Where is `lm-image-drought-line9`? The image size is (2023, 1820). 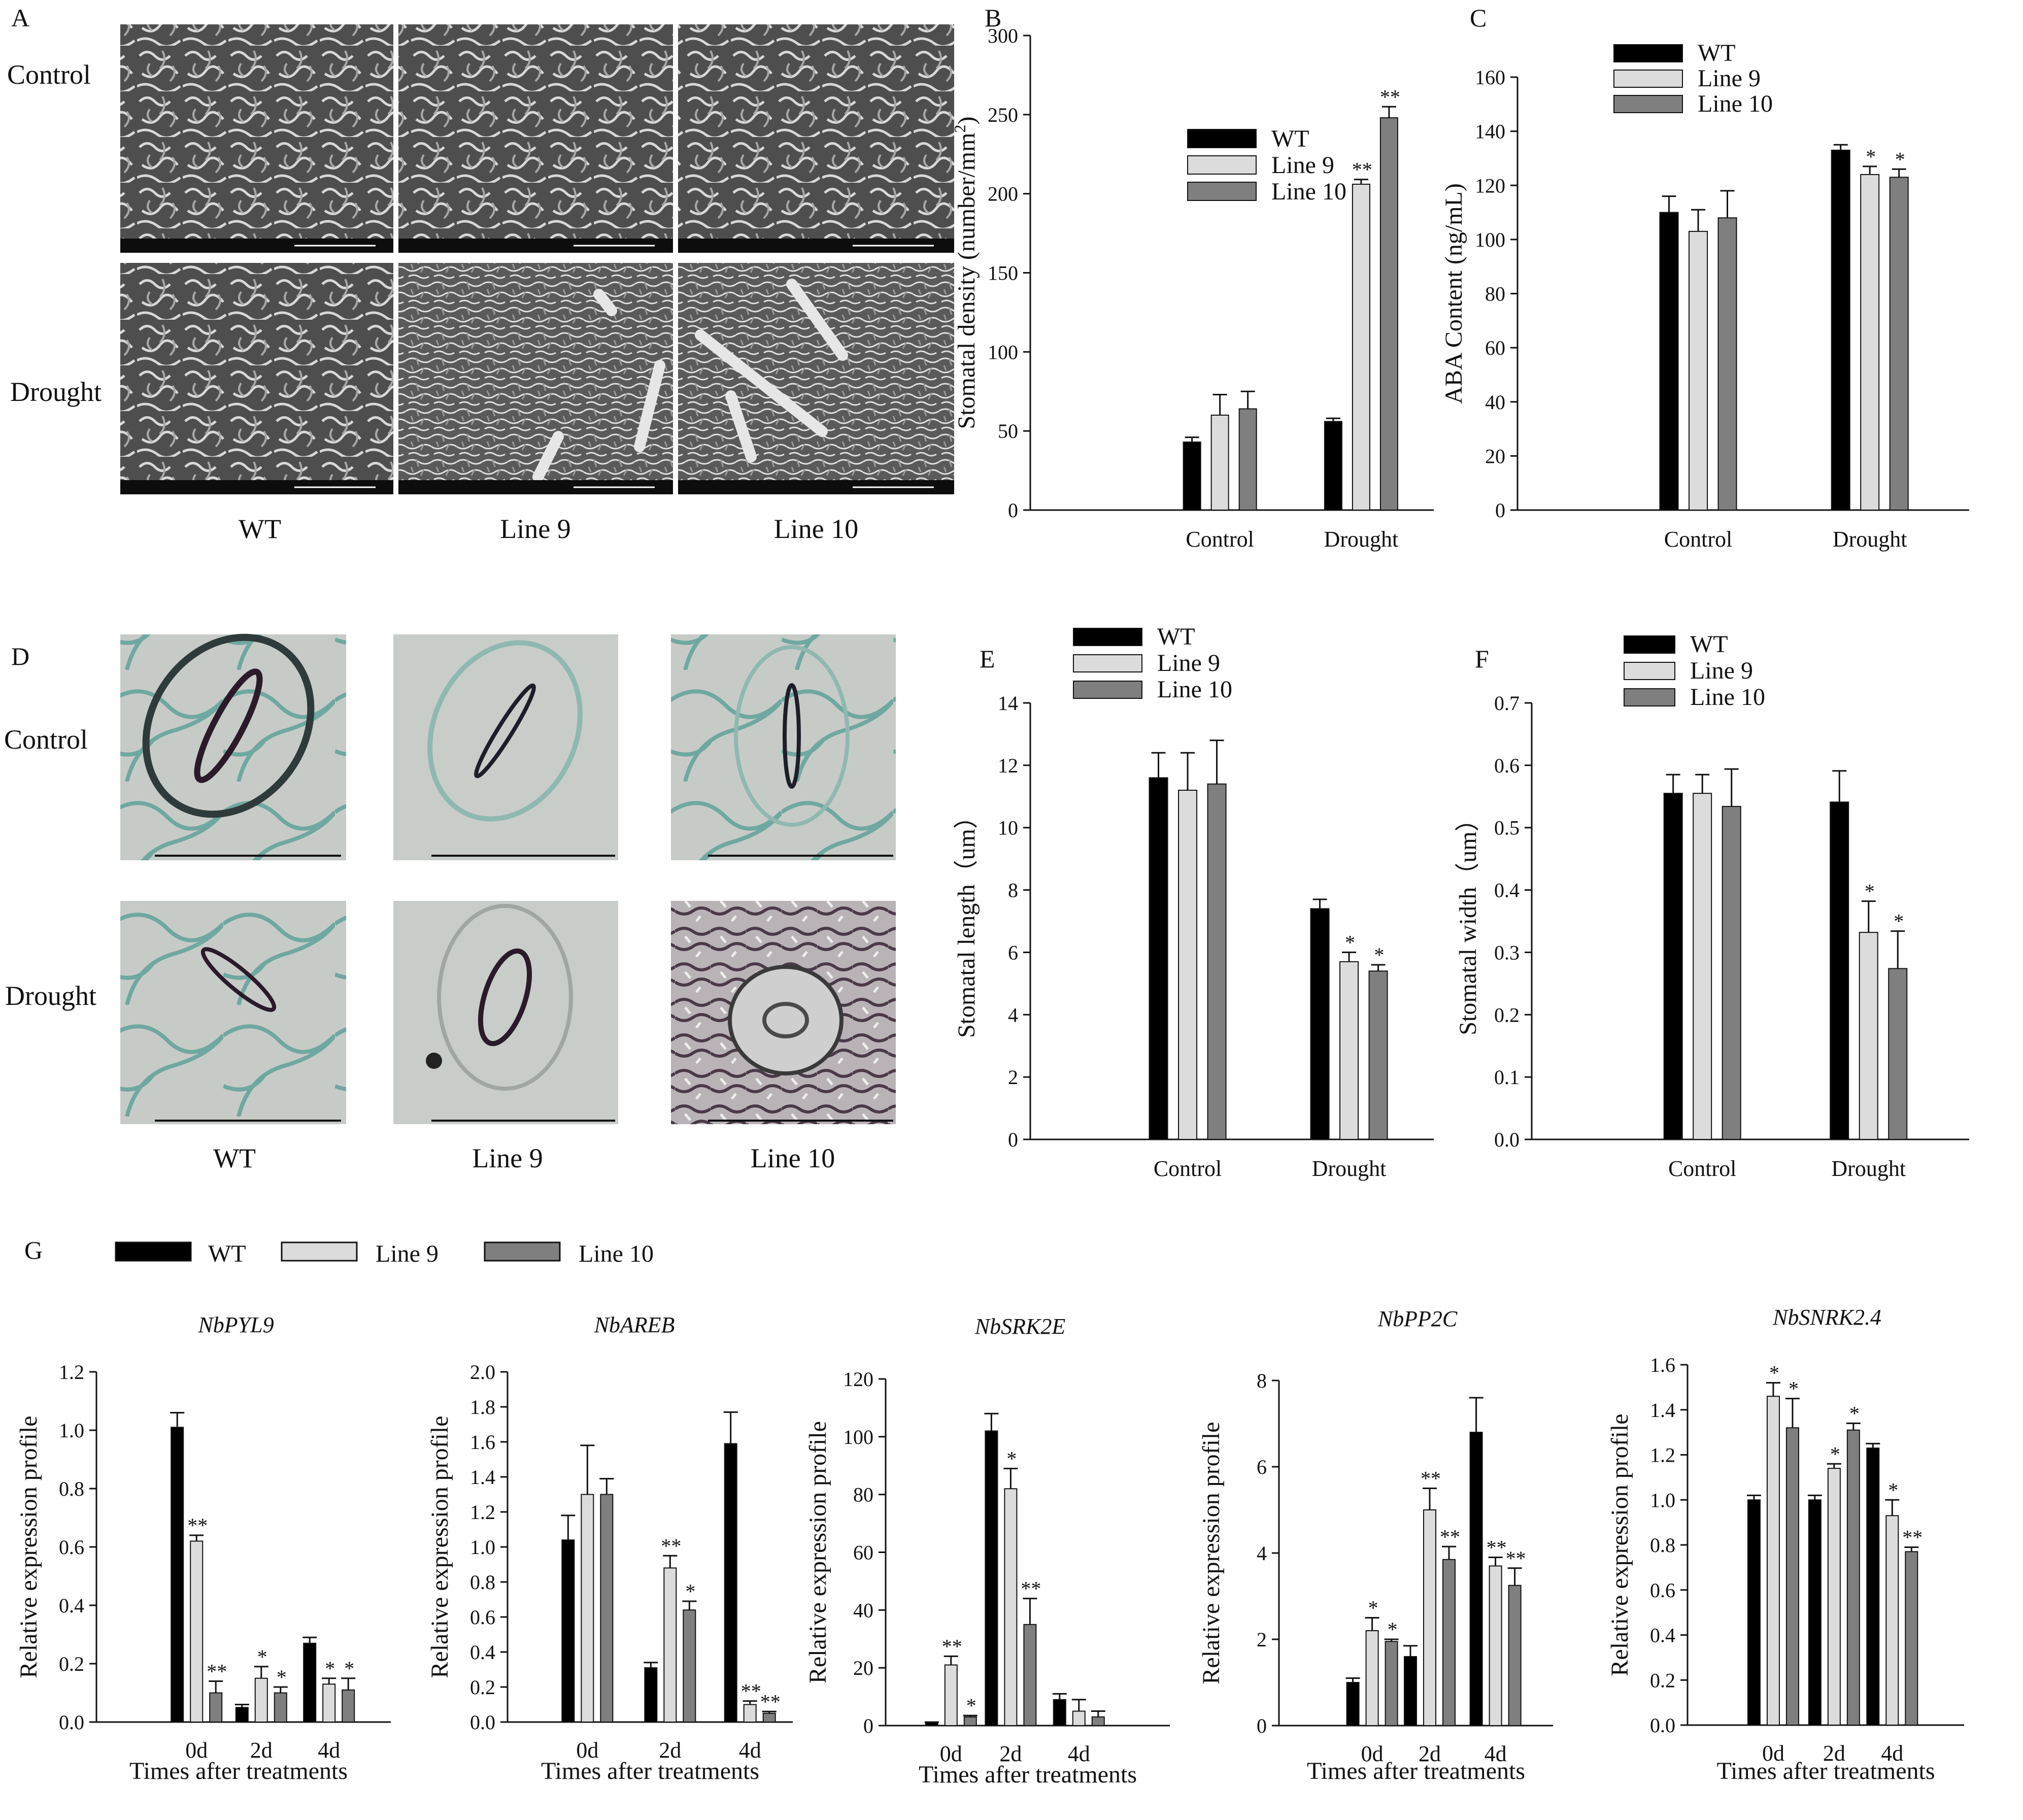 lm-image-drought-line9 is located at coordinates (505, 1012).